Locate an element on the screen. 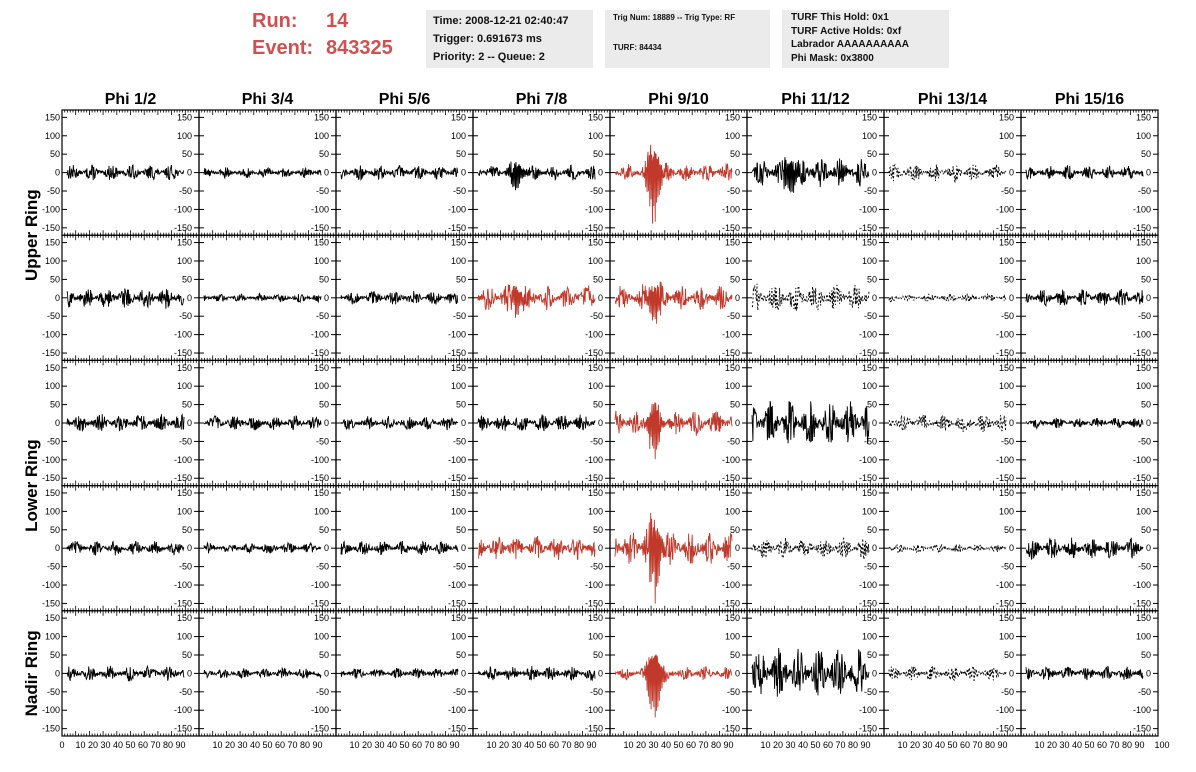  panel-r1-c5: 150 100 50 0 -50 -100 -150 is located at coordinates (678, 172).